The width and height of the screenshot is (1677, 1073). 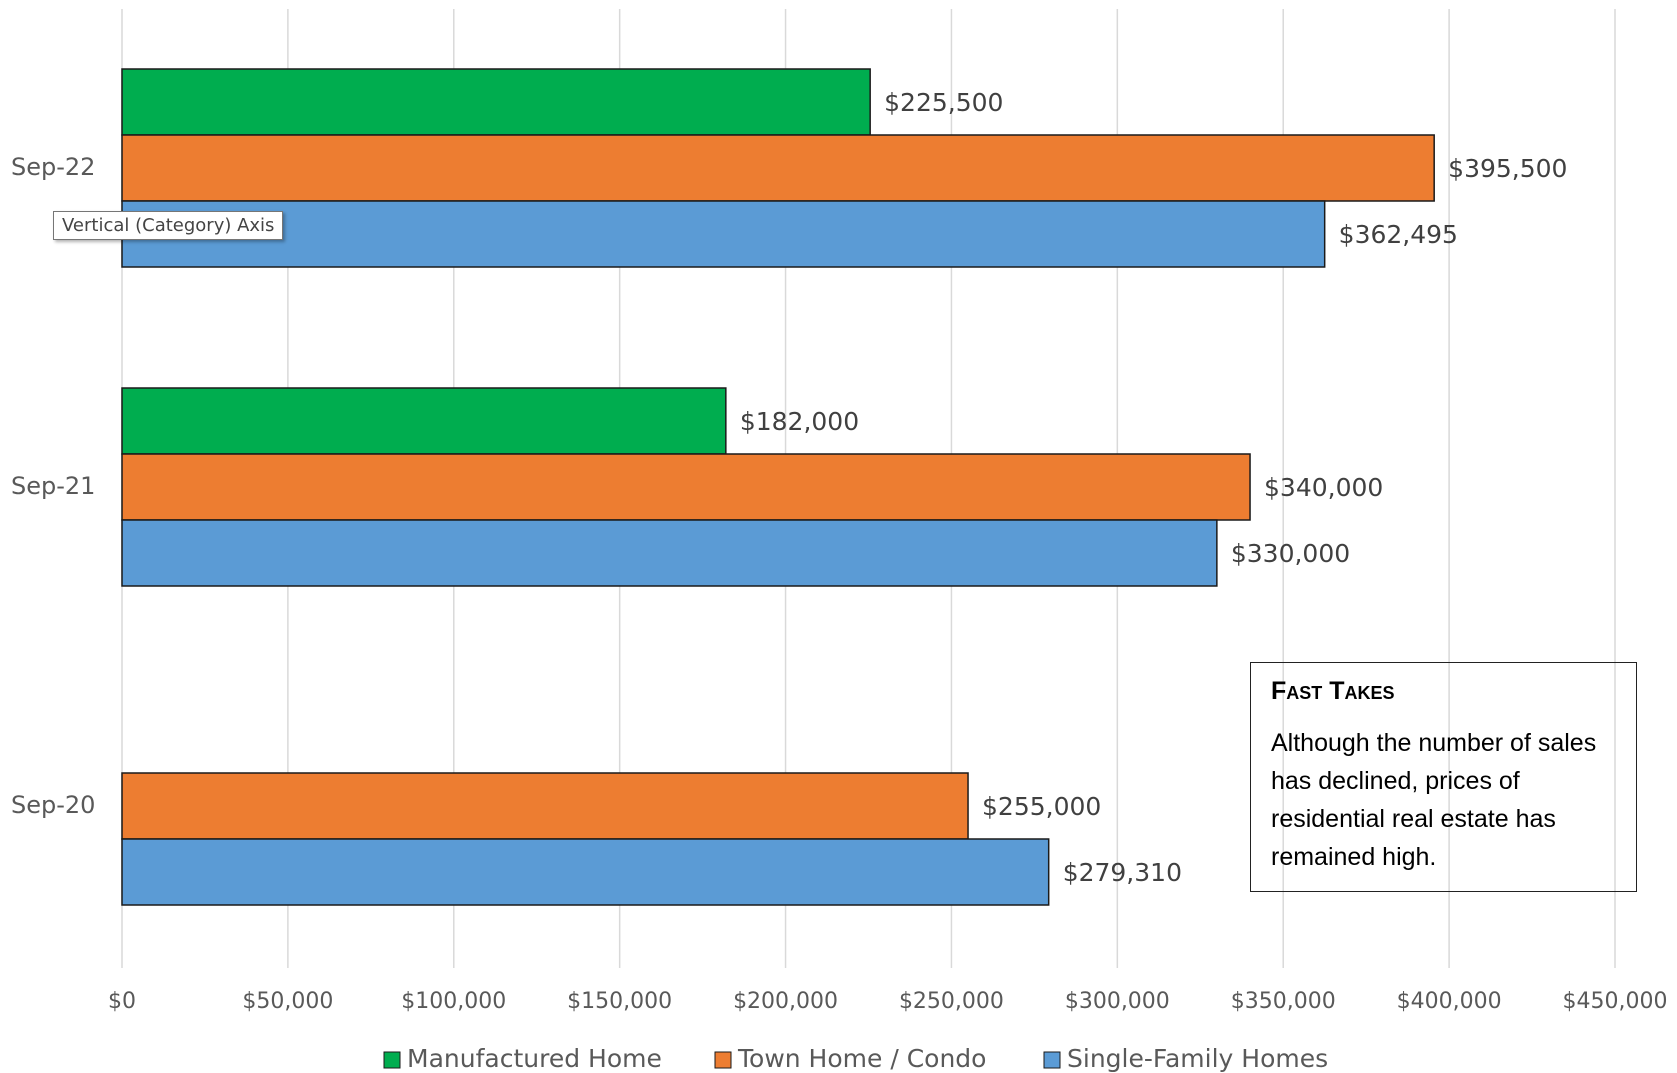 I want to click on legend-label: Town Home / Condo, so click(x=861, y=1058).